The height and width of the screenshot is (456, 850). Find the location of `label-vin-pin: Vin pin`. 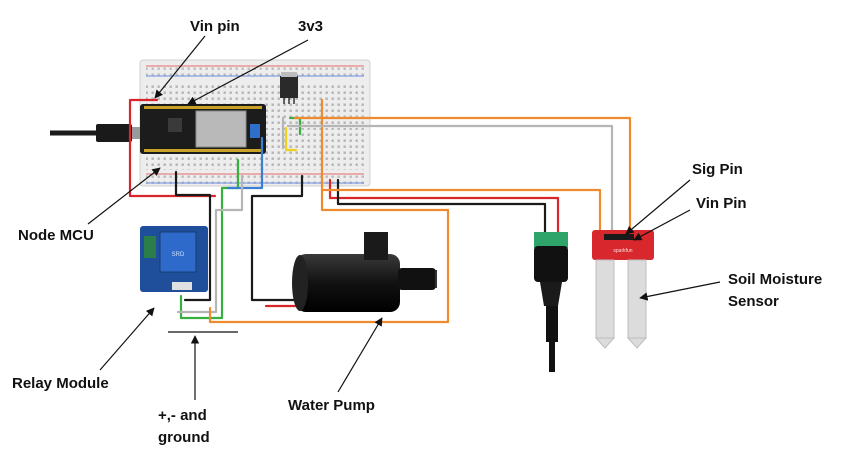

label-vin-pin: Vin pin is located at coordinates (215, 26).